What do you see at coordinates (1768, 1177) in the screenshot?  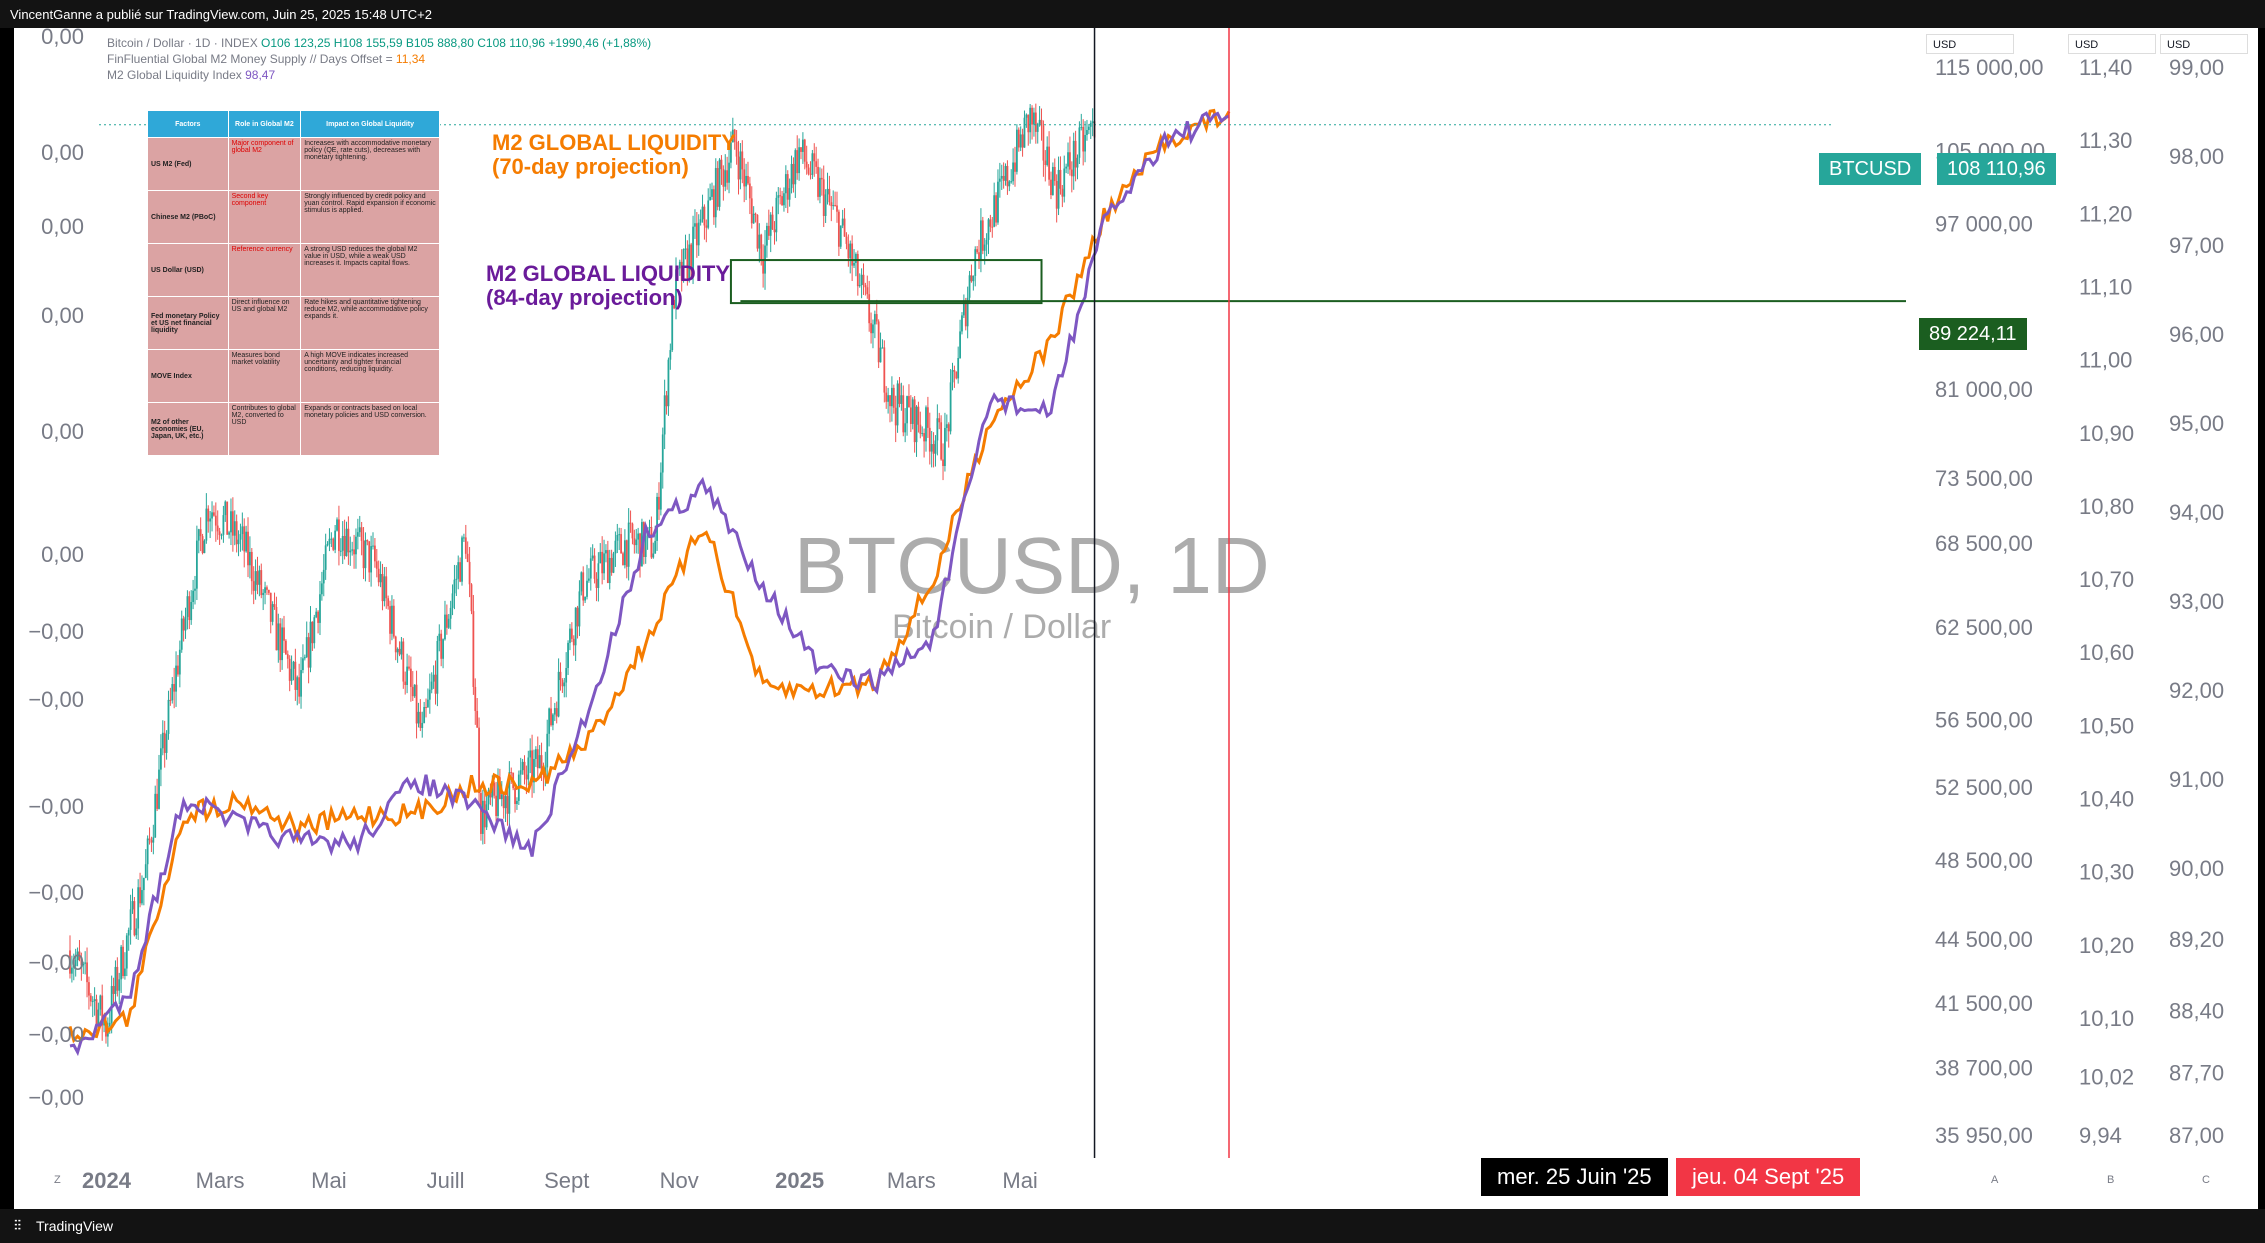 I see `projection-date-label: jeu. 04 Sept '25` at bounding box center [1768, 1177].